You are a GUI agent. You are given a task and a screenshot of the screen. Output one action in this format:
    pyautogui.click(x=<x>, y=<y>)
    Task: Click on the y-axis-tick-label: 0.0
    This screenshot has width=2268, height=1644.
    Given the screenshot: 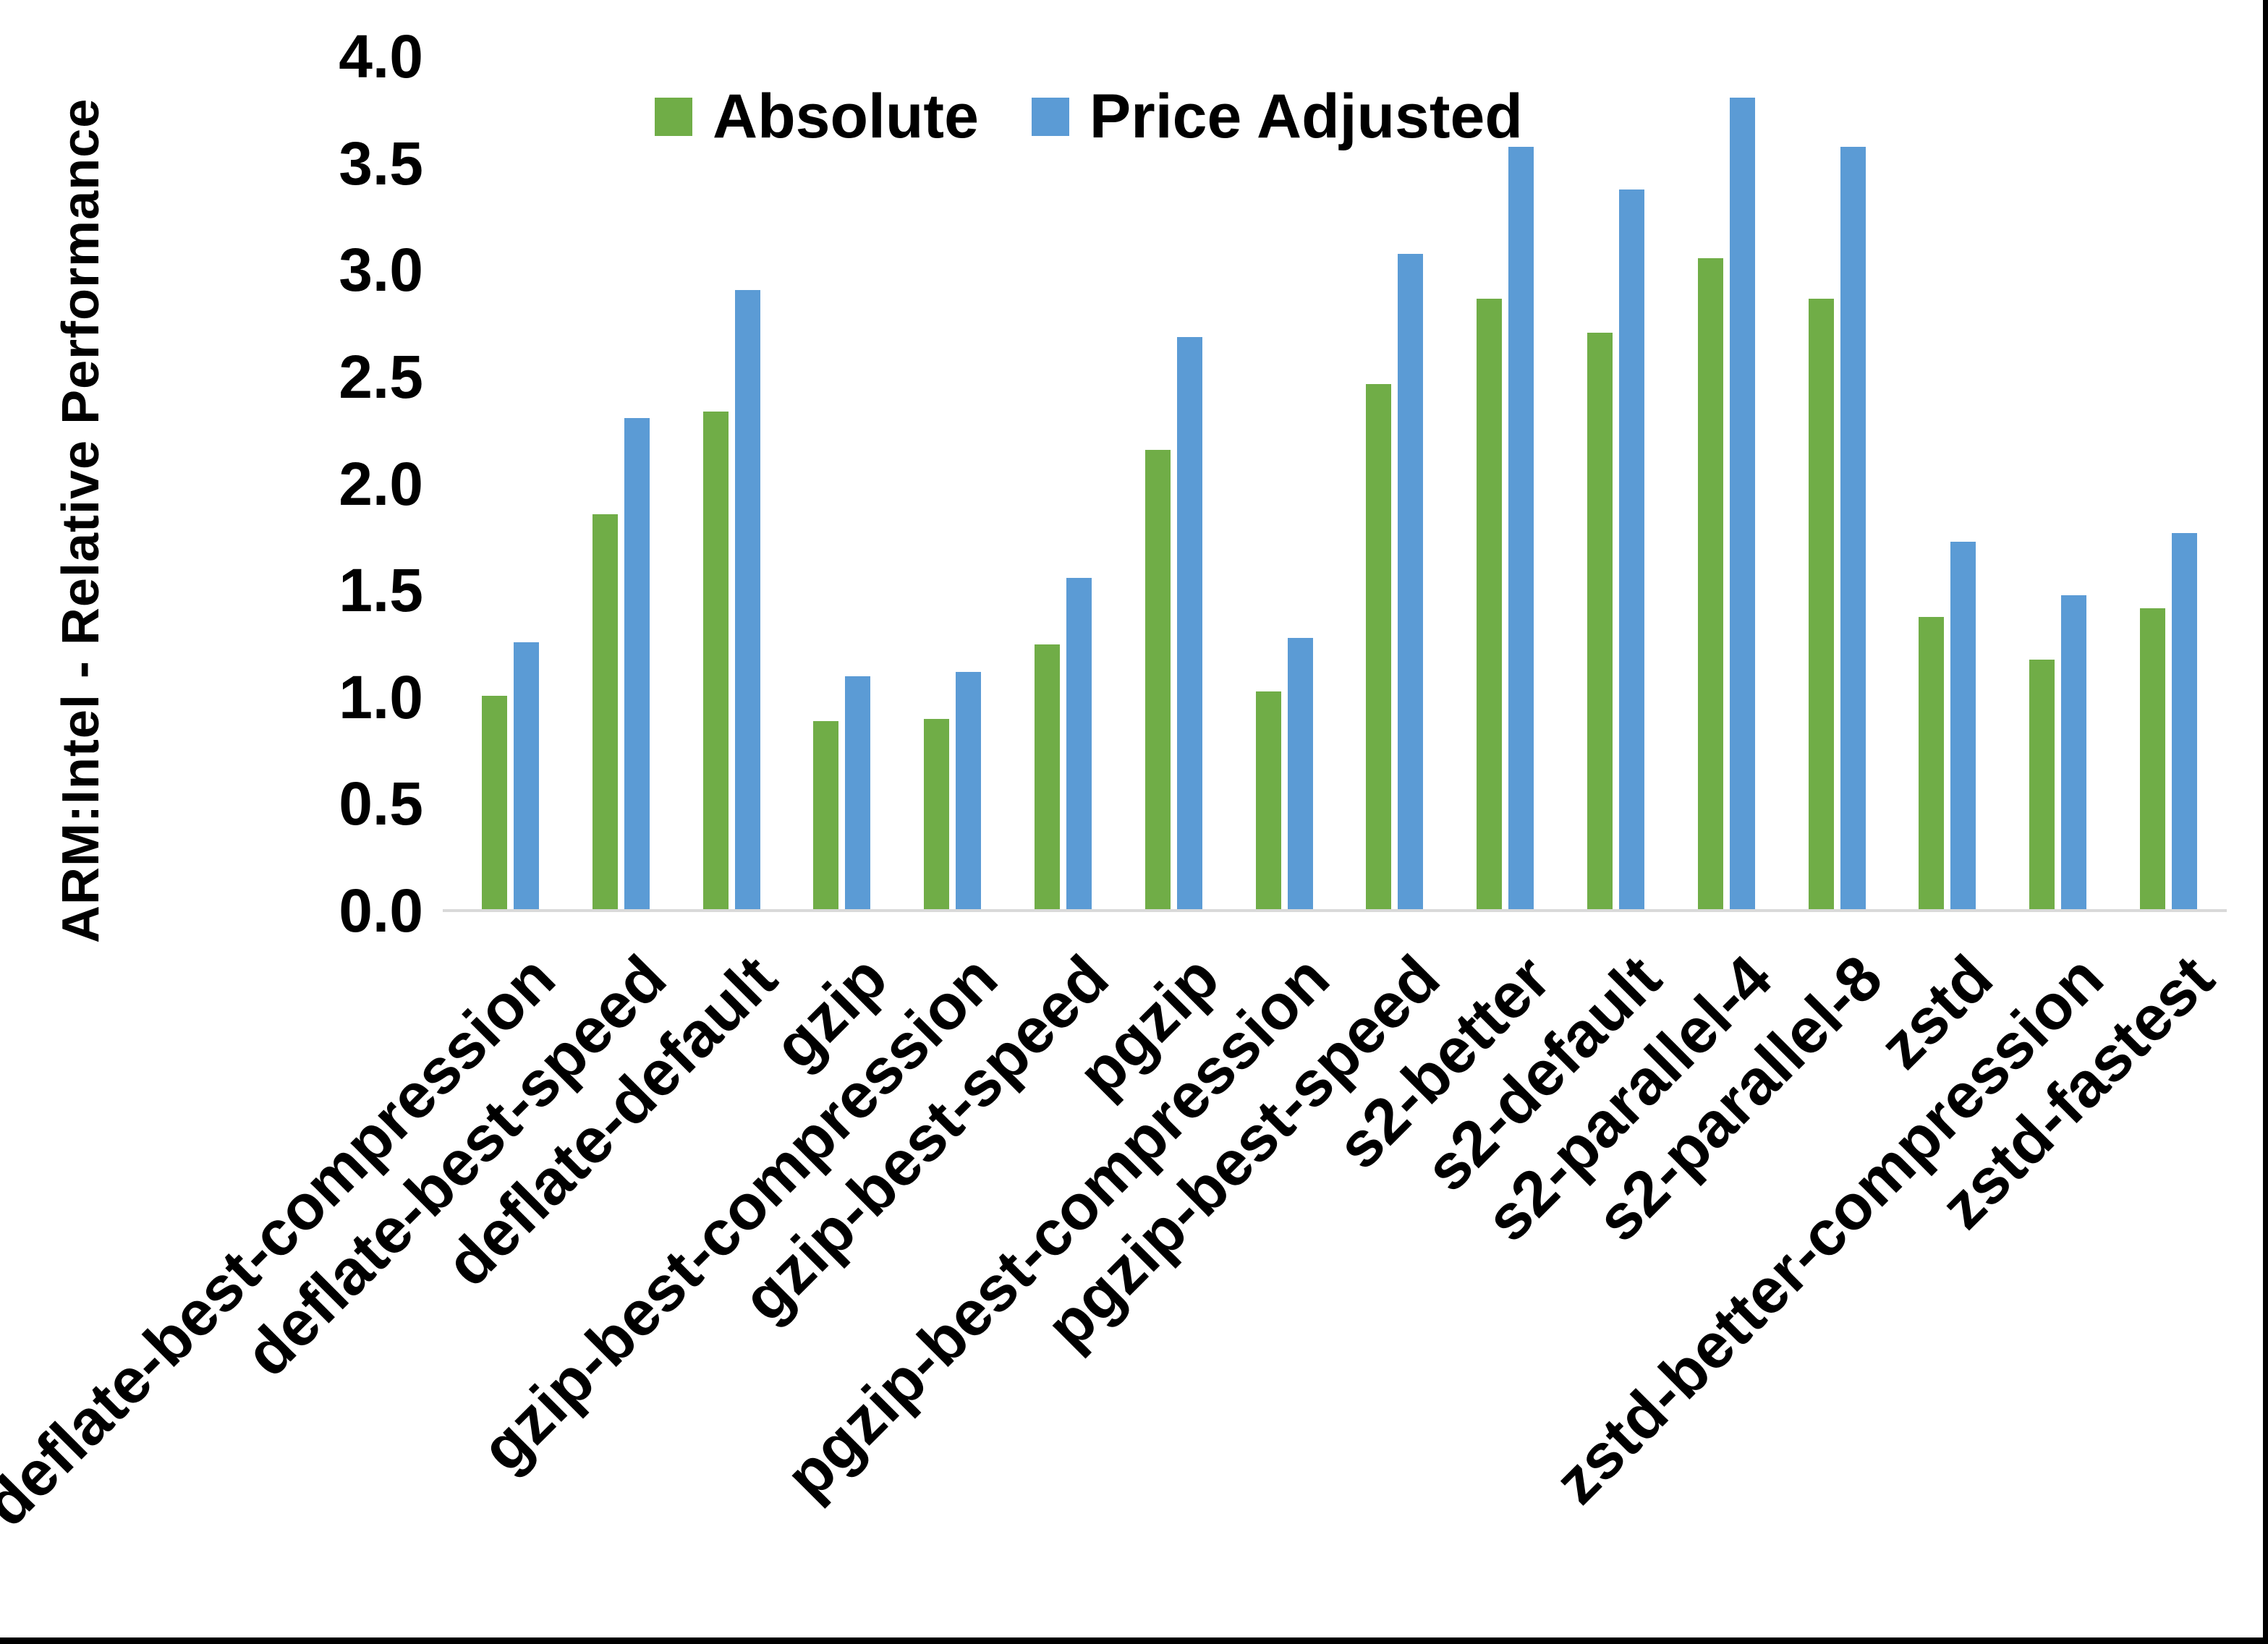 What is the action you would take?
    pyautogui.click(x=381, y=911)
    